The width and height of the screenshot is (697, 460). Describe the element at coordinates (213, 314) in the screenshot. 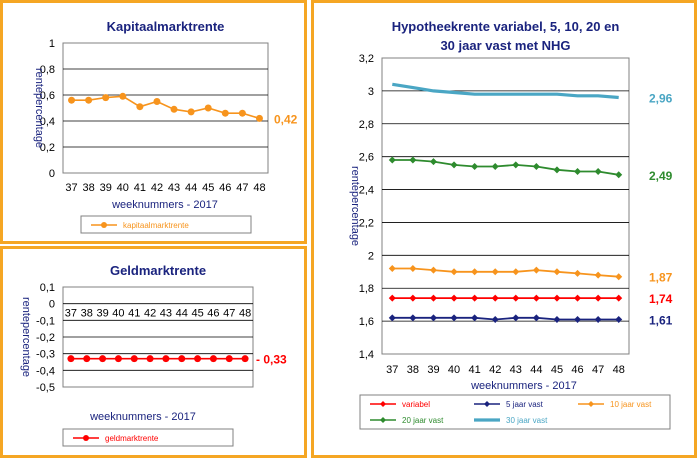

I see `geld-x-tick-label: 46` at that location.